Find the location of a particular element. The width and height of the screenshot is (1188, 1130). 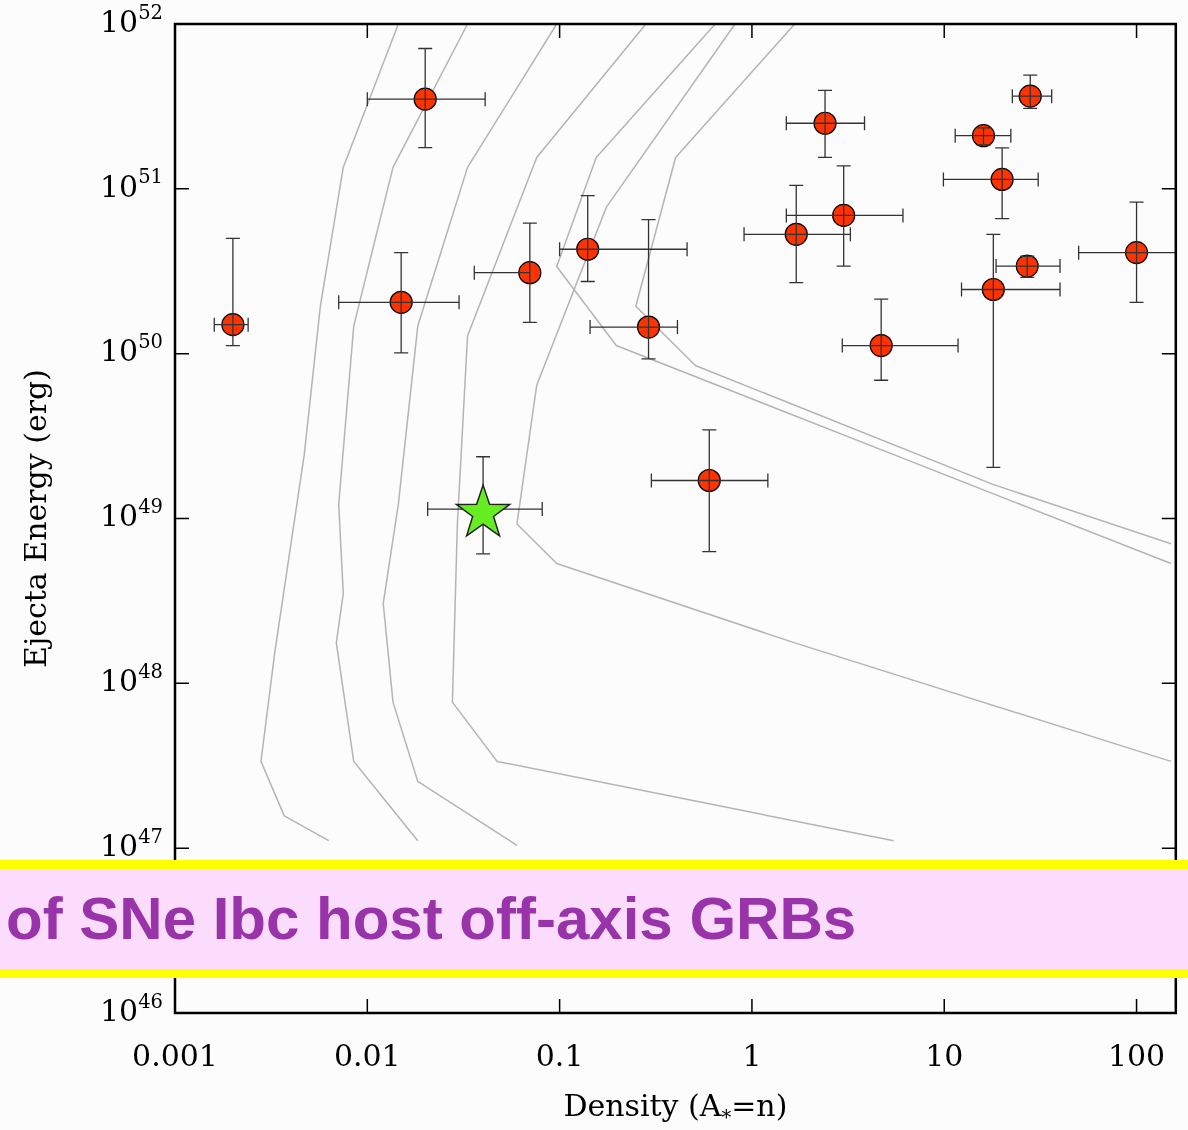

x-tick-label: 0.001 is located at coordinates (175, 1055).